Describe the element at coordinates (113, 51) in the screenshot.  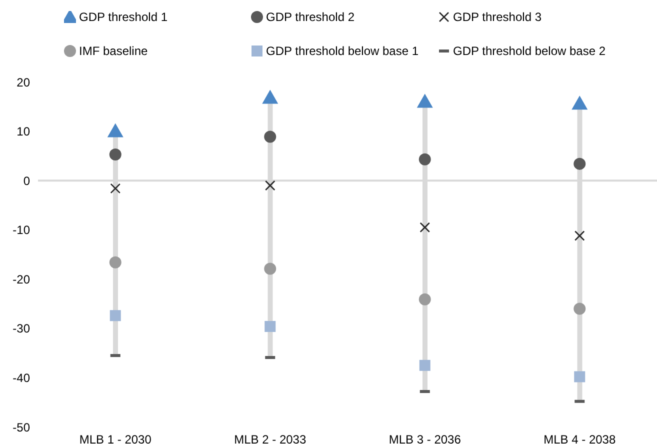
I see `legend-label: IMF baseline` at that location.